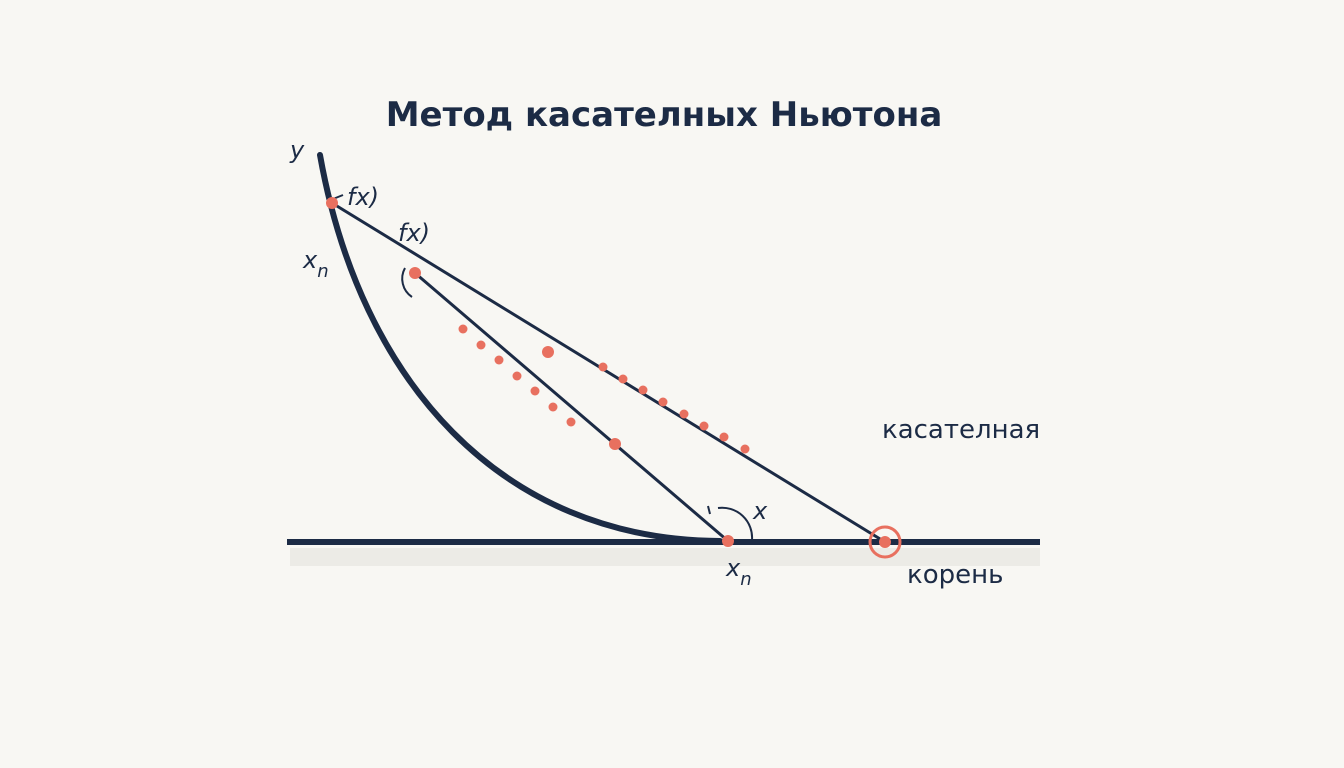 This screenshot has width=1344, height=768. What do you see at coordinates (709, 510) in the screenshot?
I see `tick` at bounding box center [709, 510].